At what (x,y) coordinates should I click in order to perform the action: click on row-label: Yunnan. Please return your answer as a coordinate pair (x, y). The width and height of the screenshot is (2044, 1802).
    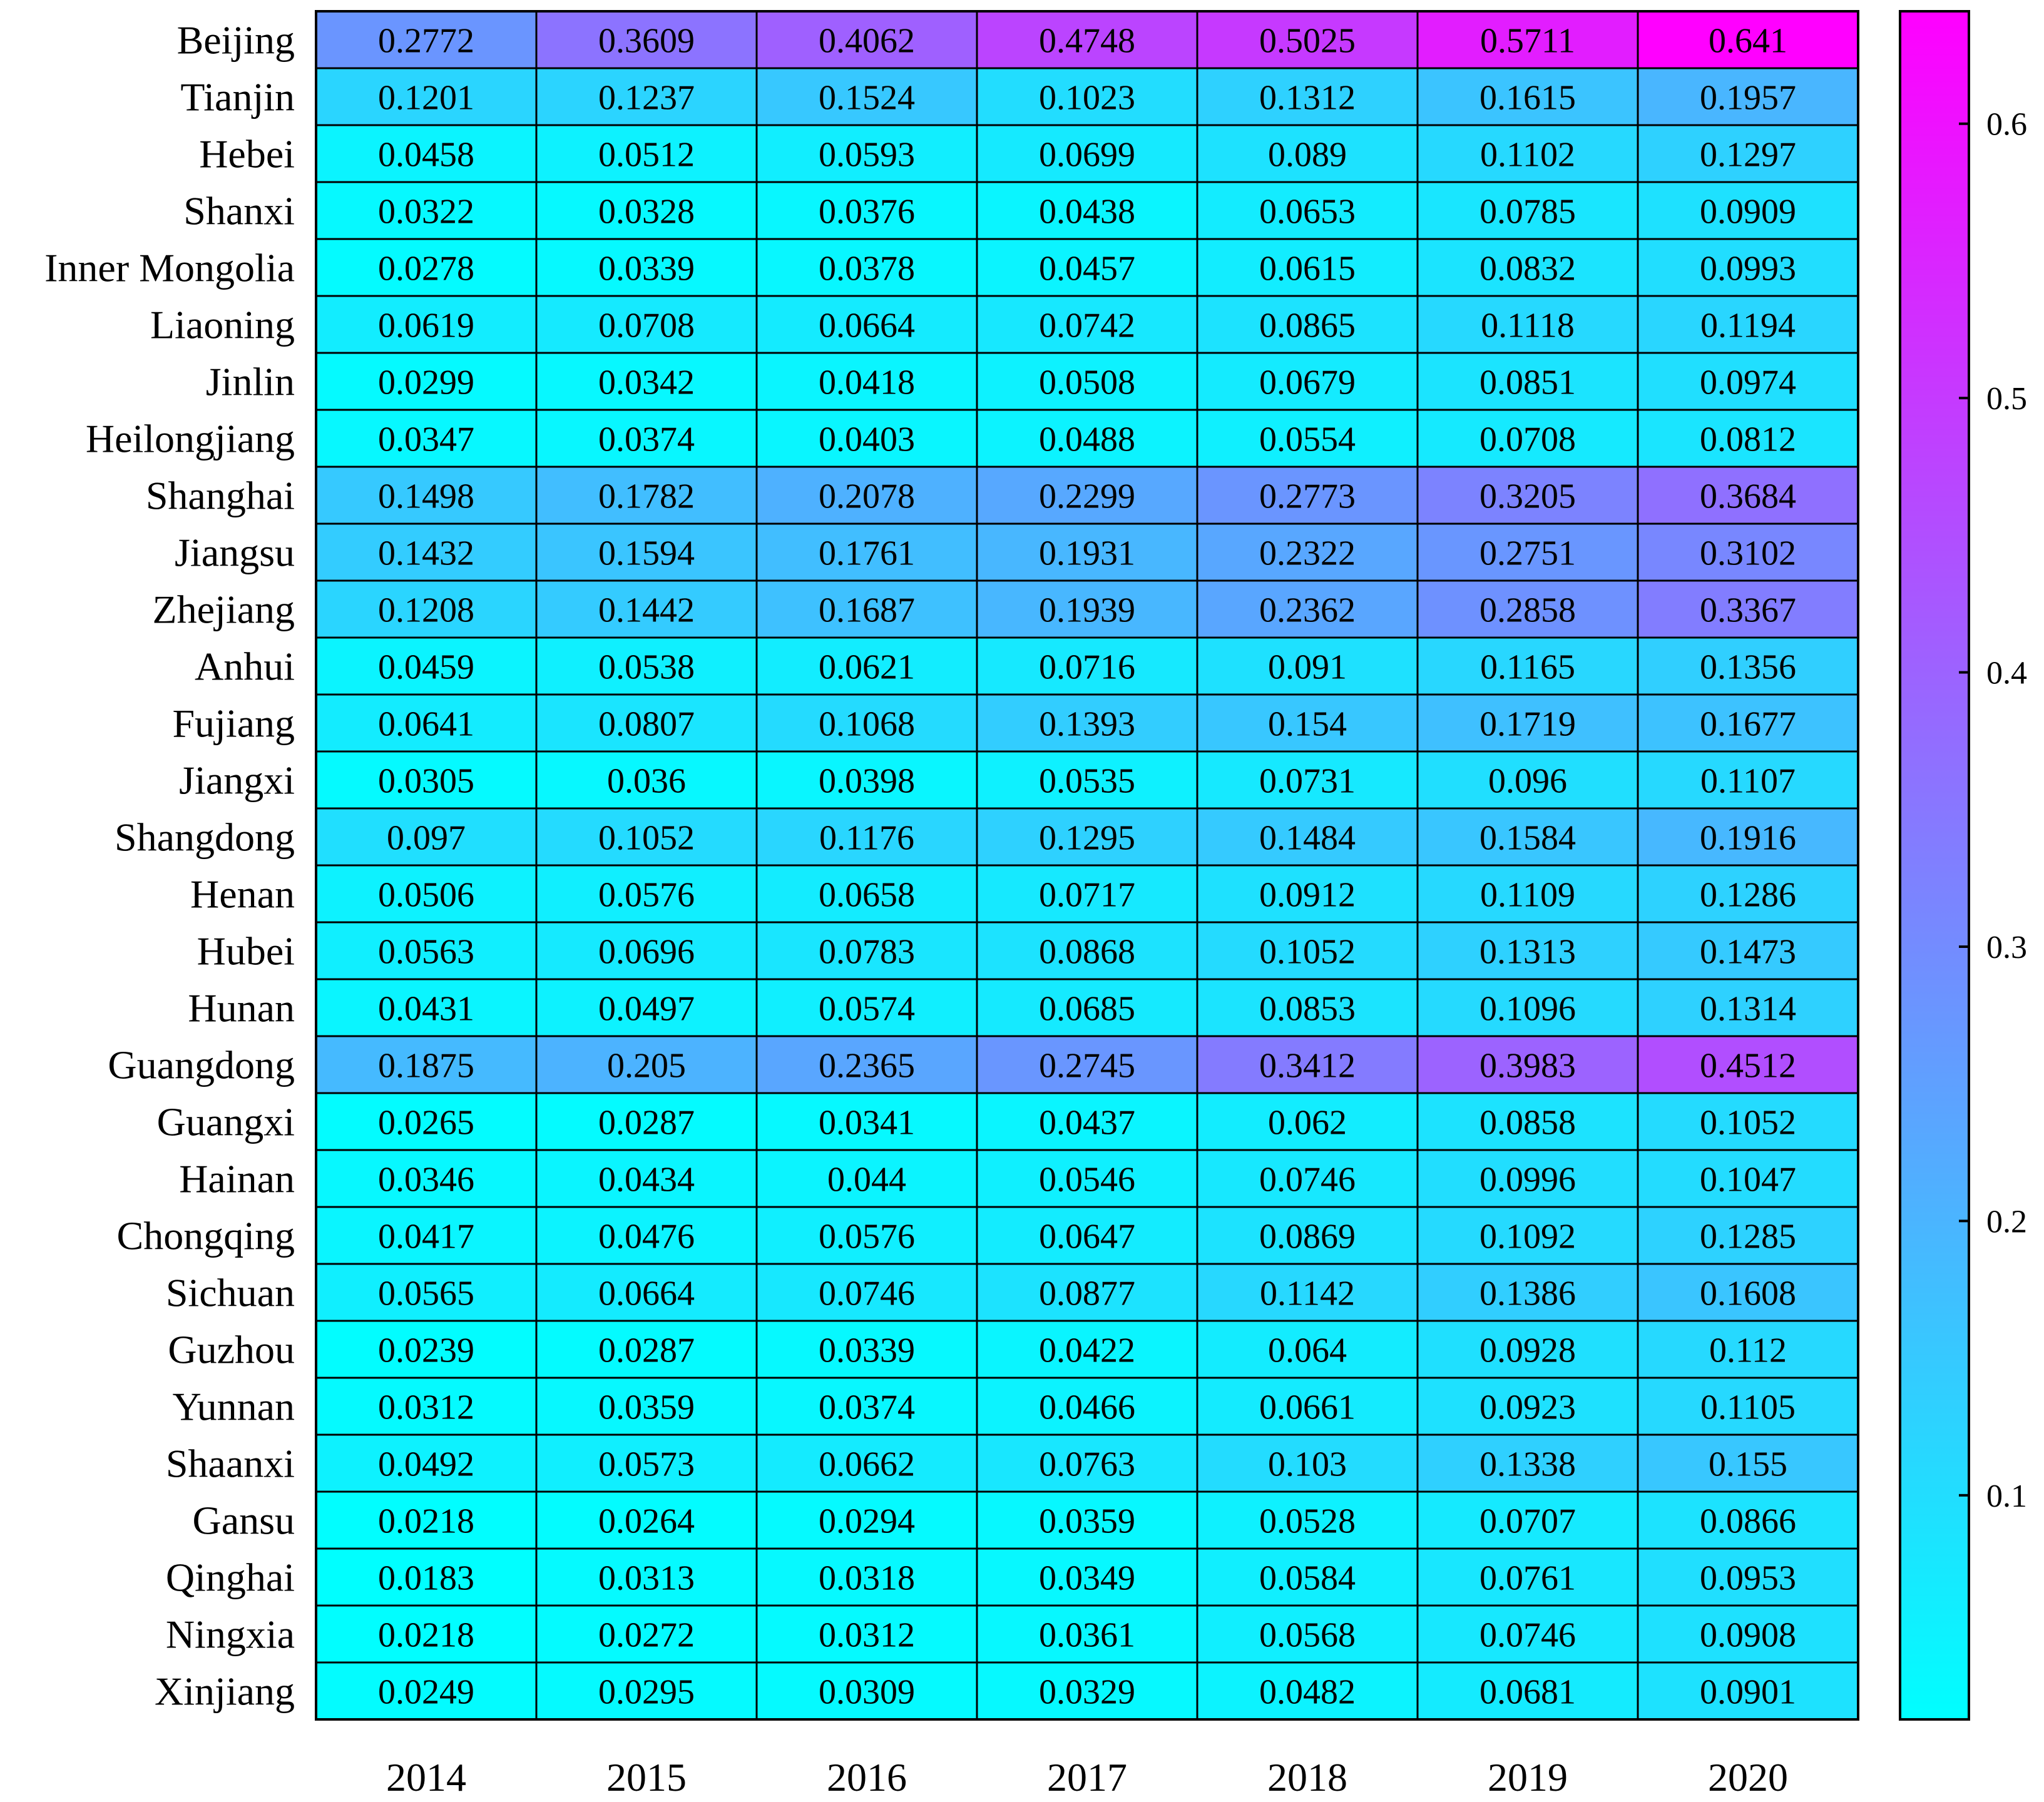
    Looking at the image, I should click on (233, 1407).